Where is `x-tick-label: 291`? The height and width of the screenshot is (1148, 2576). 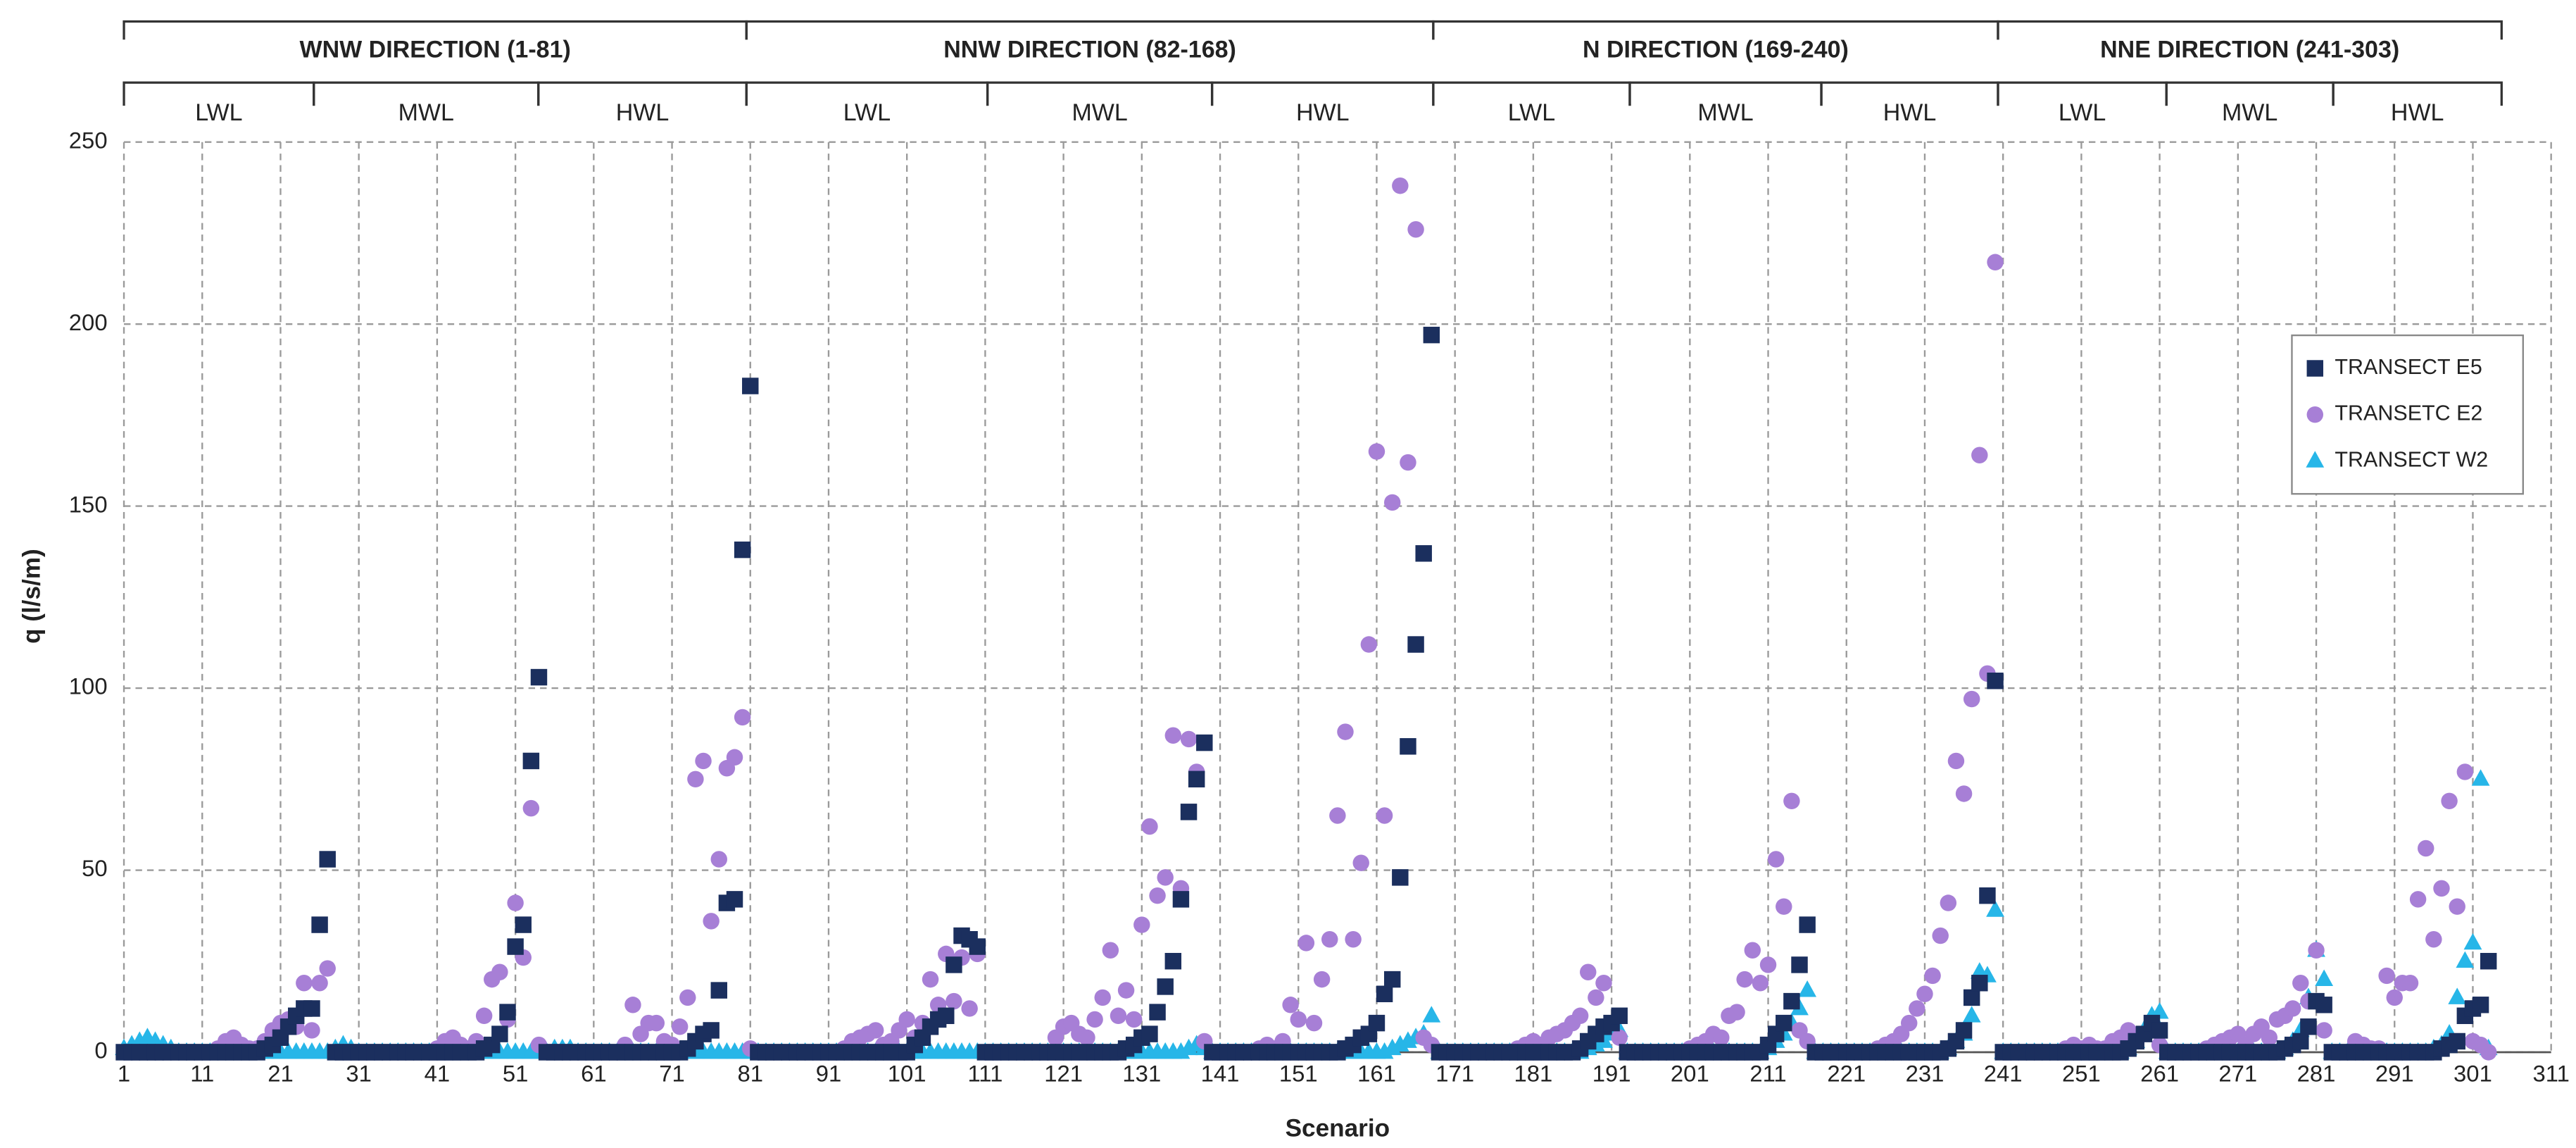
x-tick-label: 291 is located at coordinates (2394, 1073).